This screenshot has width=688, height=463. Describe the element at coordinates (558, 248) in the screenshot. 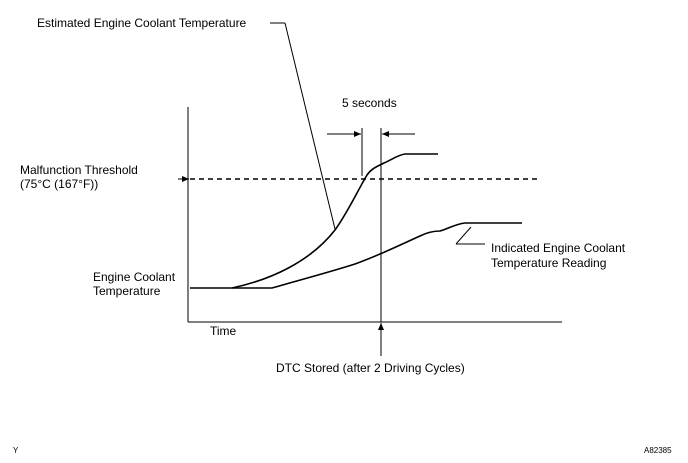

I see `indicated-label-1: Indicated Engine Coolant` at that location.